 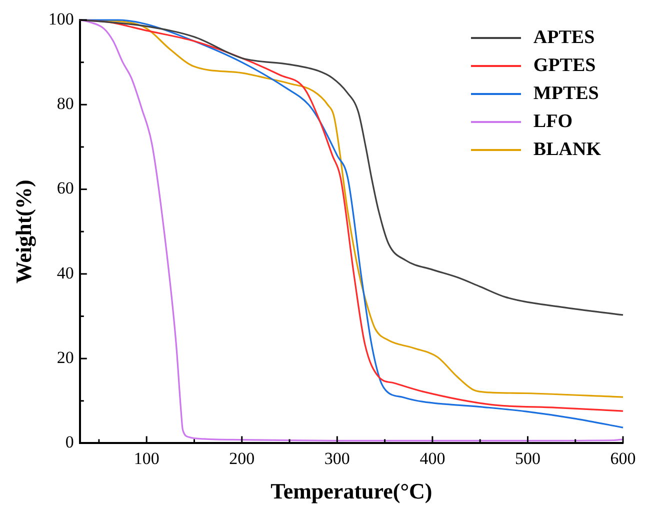 I want to click on x-tick-label: 500, so click(x=527, y=458).